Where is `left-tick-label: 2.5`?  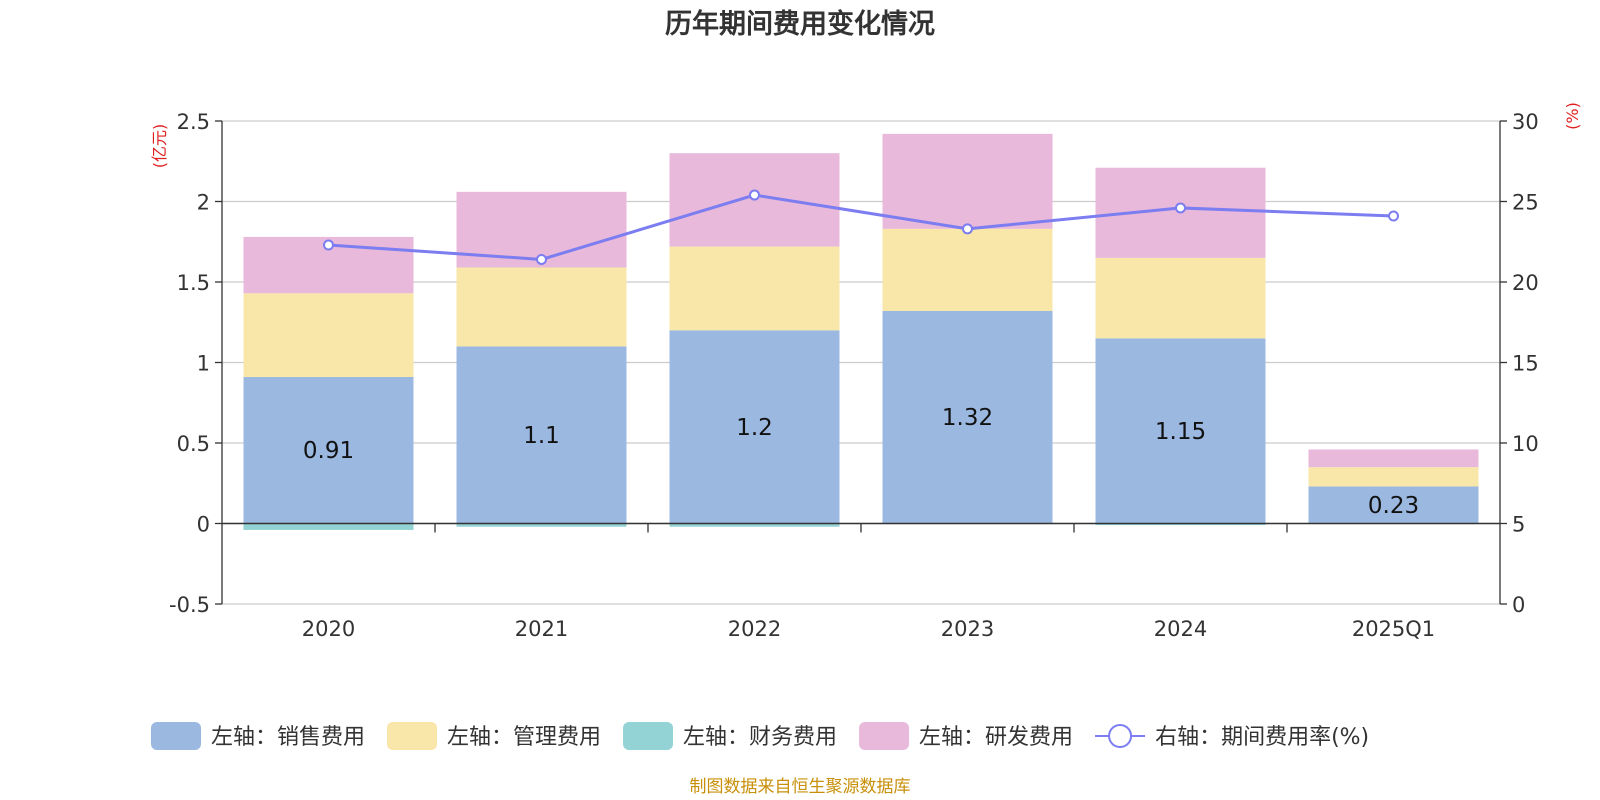
left-tick-label: 2.5 is located at coordinates (193, 122).